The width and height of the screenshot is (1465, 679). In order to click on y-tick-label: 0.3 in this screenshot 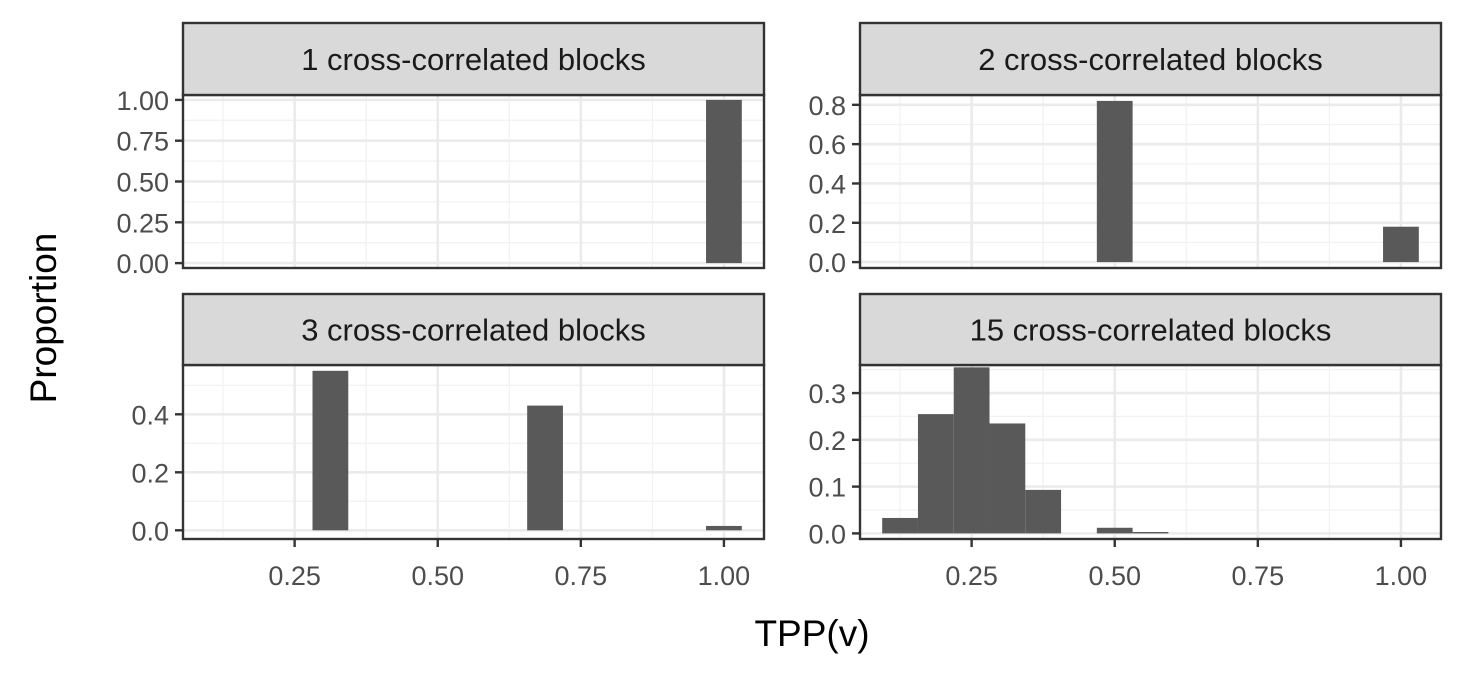, I will do `click(827, 394)`.